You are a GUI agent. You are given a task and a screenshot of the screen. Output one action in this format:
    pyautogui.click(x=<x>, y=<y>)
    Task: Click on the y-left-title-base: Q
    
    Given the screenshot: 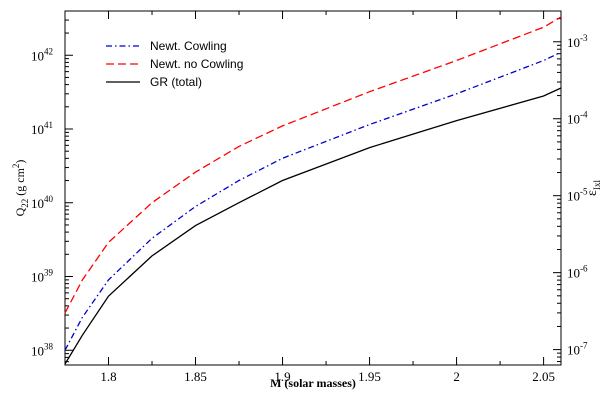 What is the action you would take?
    pyautogui.click(x=20, y=211)
    